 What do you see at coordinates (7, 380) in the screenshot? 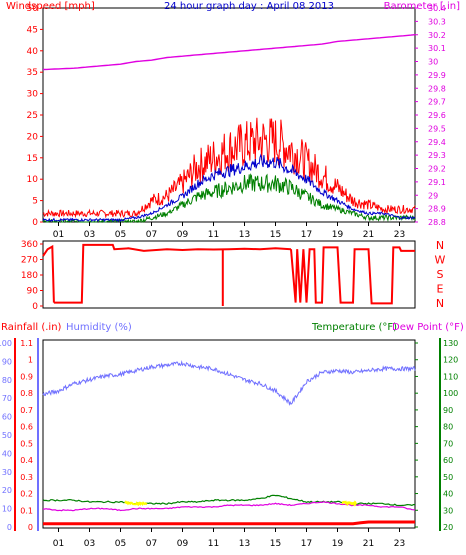
I see `humidity-tick-label: 80` at bounding box center [7, 380].